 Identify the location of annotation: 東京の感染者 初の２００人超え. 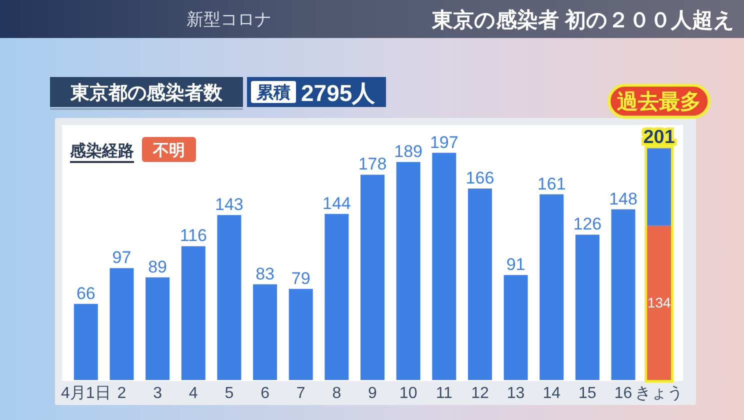
(583, 20).